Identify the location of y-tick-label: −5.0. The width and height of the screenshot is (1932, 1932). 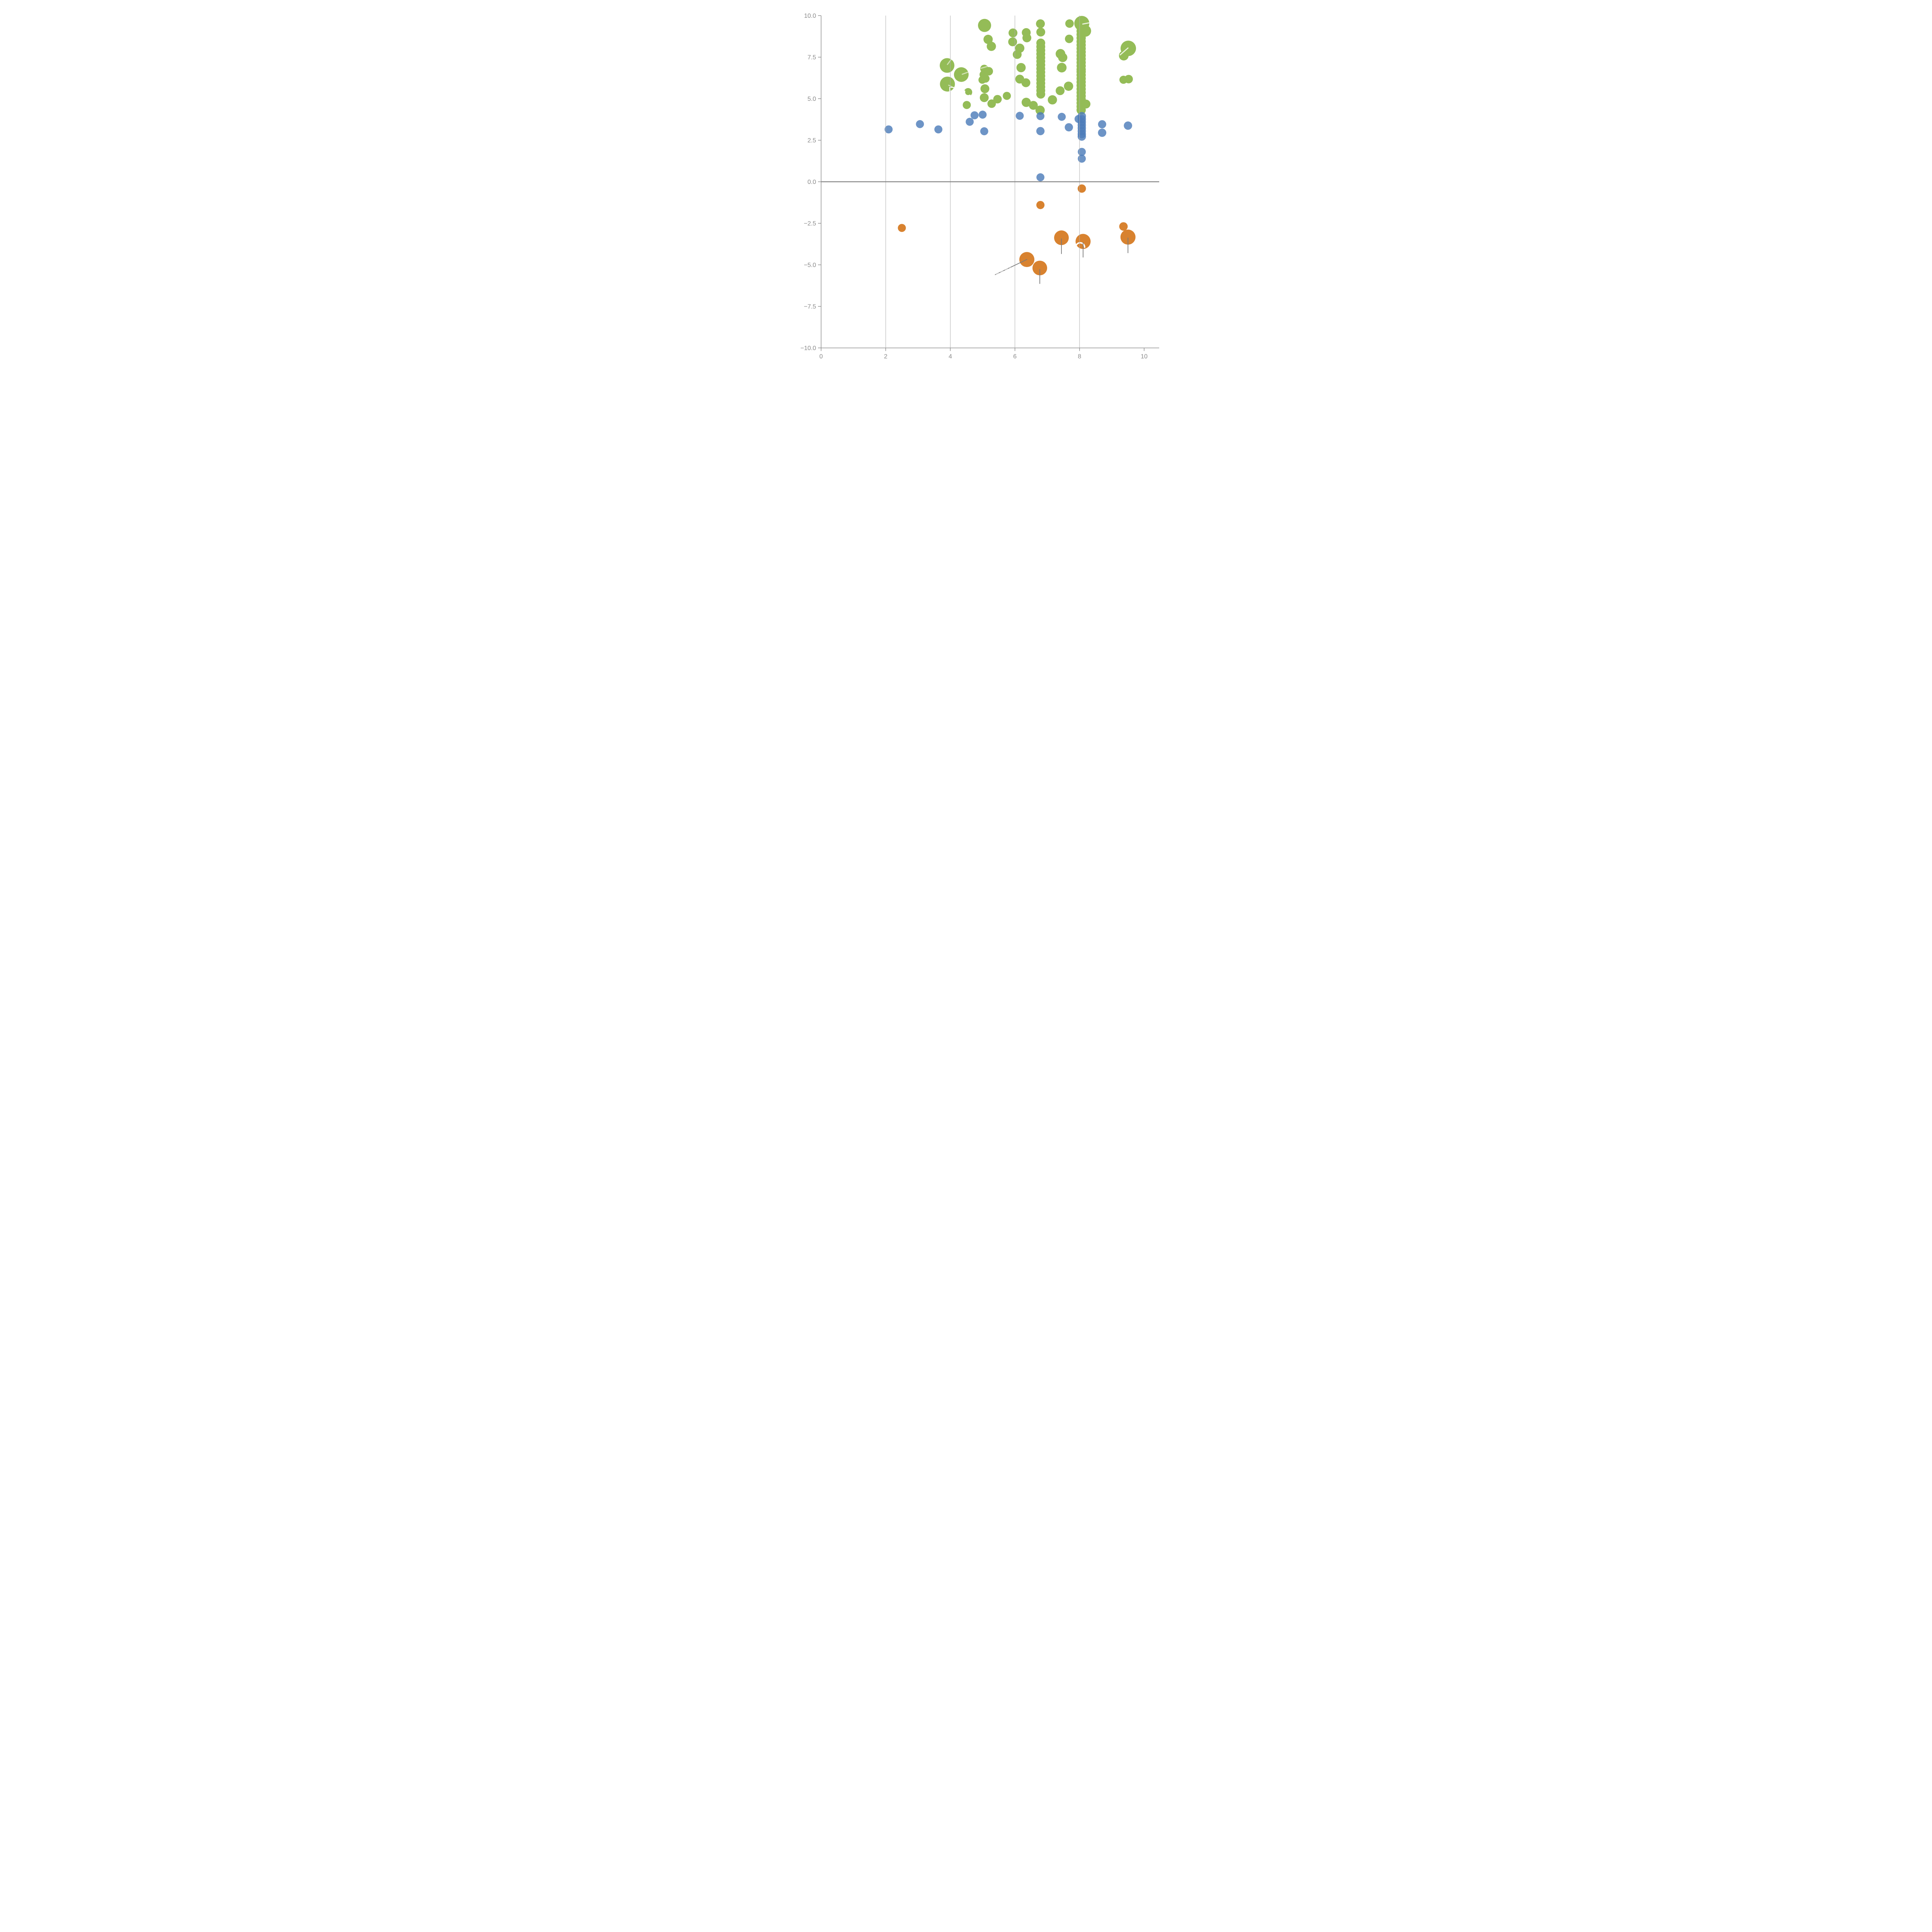
(810, 266).